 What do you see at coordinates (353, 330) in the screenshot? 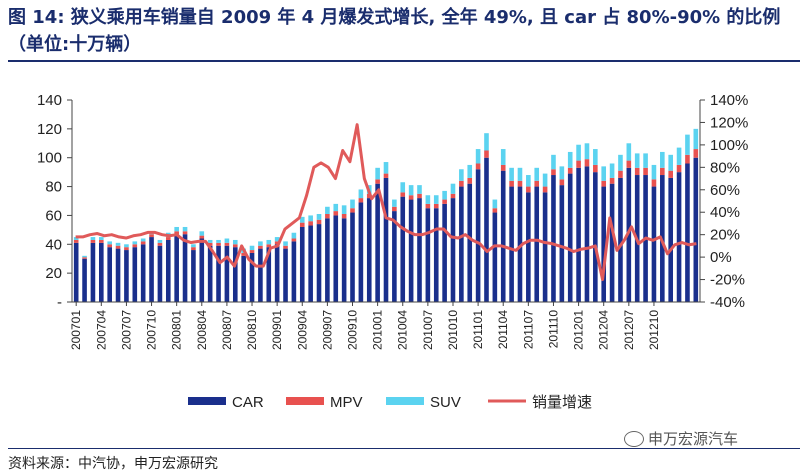
I see `x-tick-label: 200910` at bounding box center [353, 330].